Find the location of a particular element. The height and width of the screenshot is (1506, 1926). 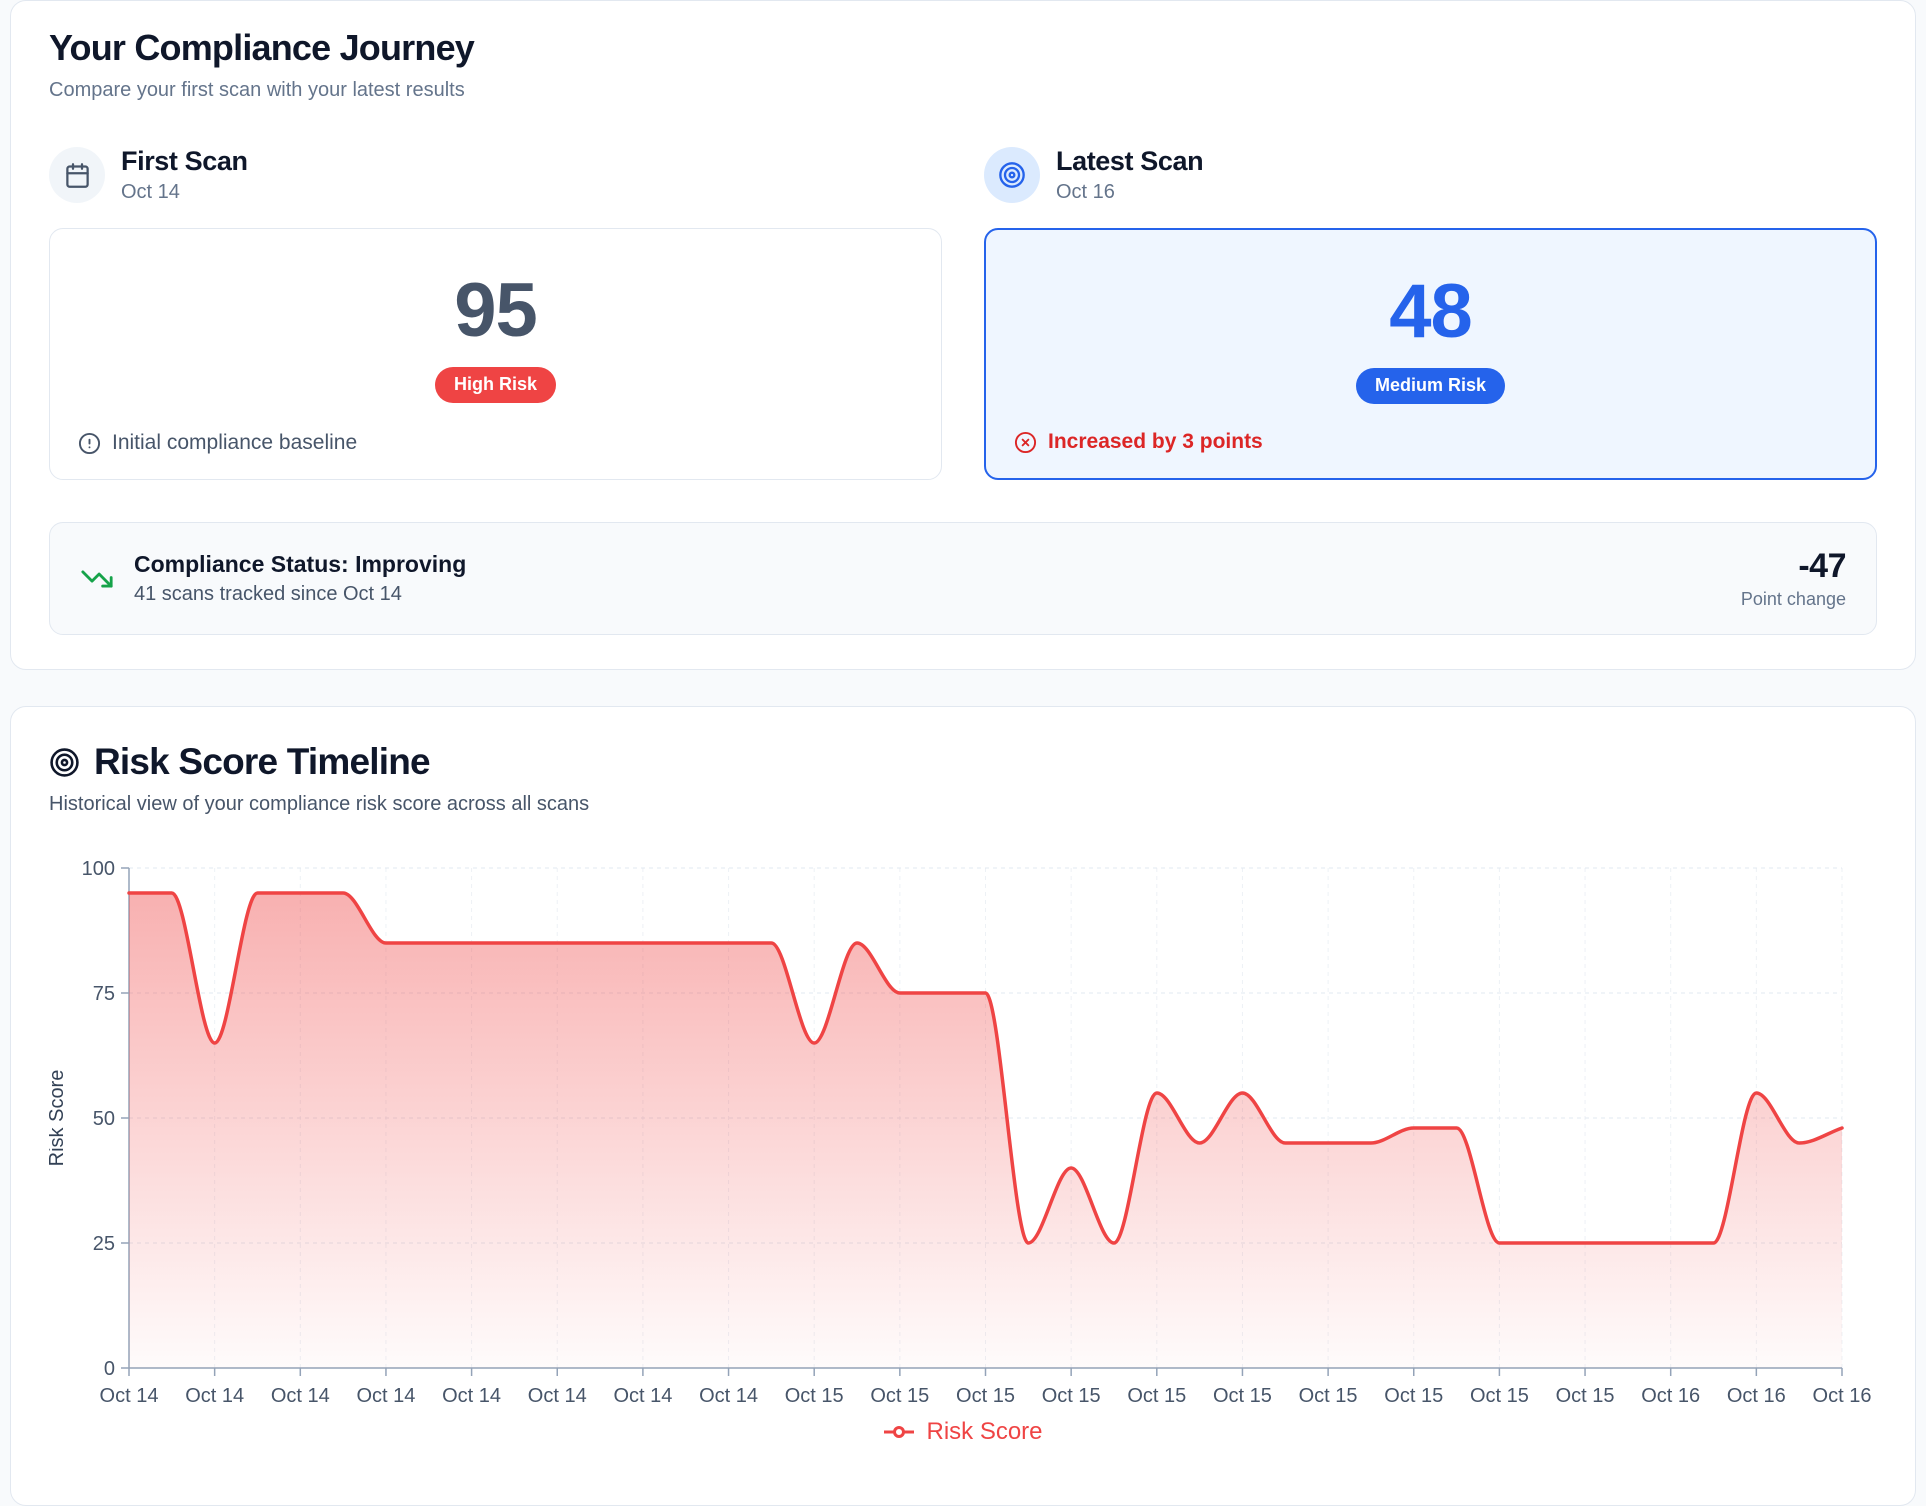

target-icon is located at coordinates (1012, 175).